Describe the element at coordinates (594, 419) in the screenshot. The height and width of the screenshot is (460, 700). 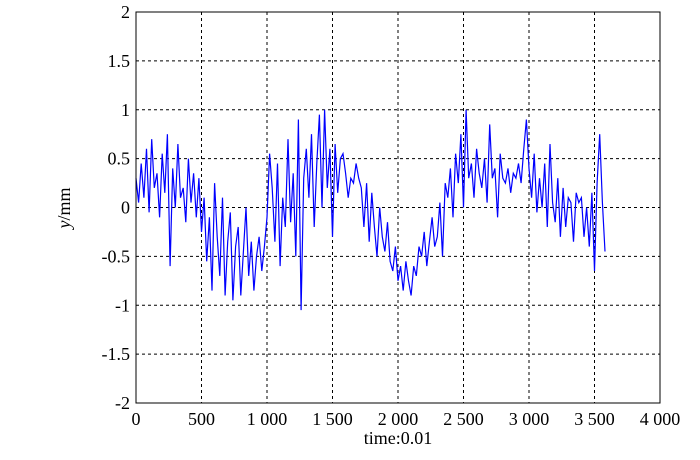
I see `x-tick-label: 3 500` at that location.